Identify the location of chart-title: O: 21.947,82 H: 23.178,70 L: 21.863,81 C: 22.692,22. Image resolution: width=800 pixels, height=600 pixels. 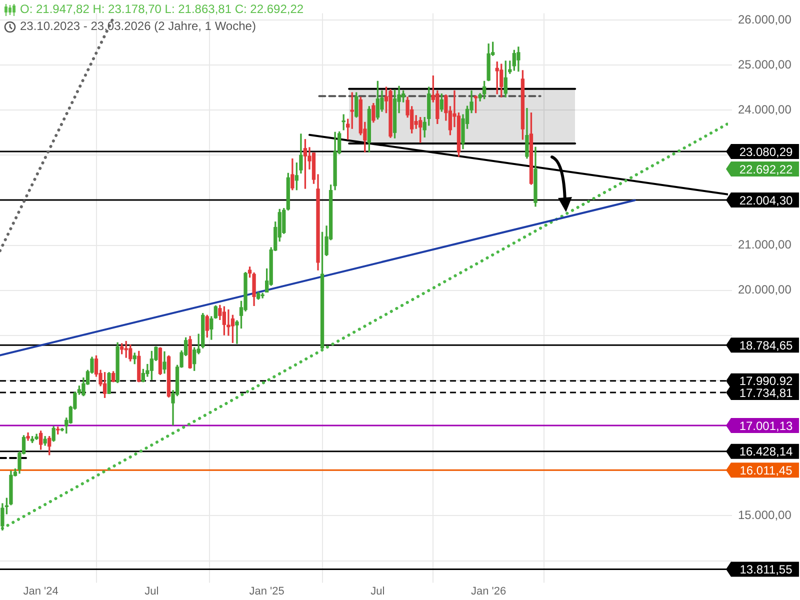
(162, 9).